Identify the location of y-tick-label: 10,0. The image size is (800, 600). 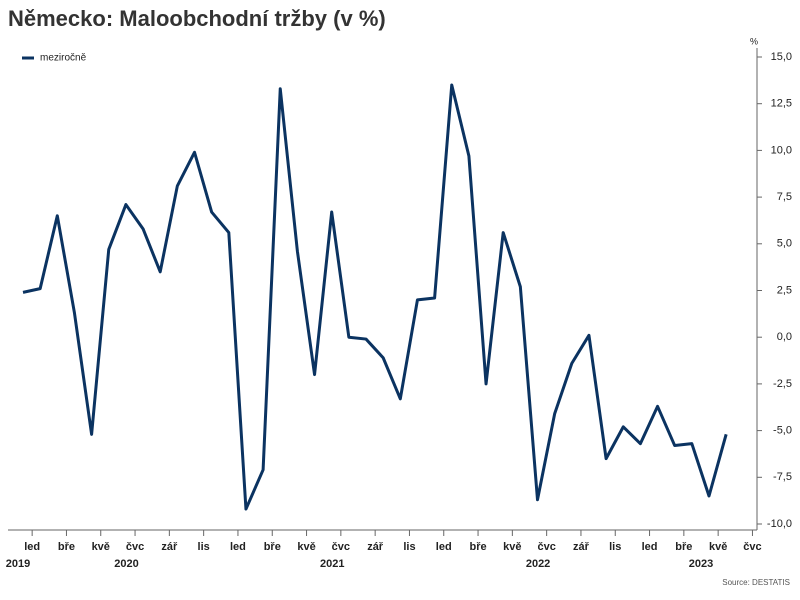
(781, 150).